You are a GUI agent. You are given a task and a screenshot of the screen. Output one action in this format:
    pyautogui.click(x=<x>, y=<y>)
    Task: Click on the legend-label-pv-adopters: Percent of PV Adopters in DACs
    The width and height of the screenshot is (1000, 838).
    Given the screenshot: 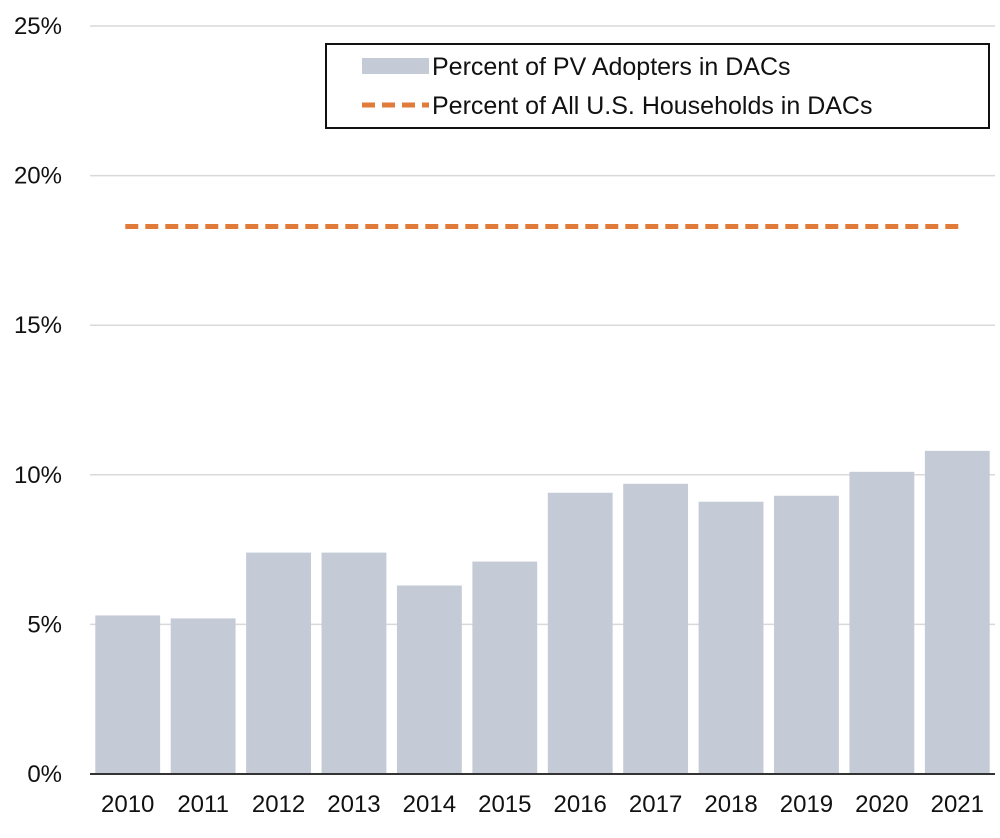 What is the action you would take?
    pyautogui.click(x=611, y=67)
    